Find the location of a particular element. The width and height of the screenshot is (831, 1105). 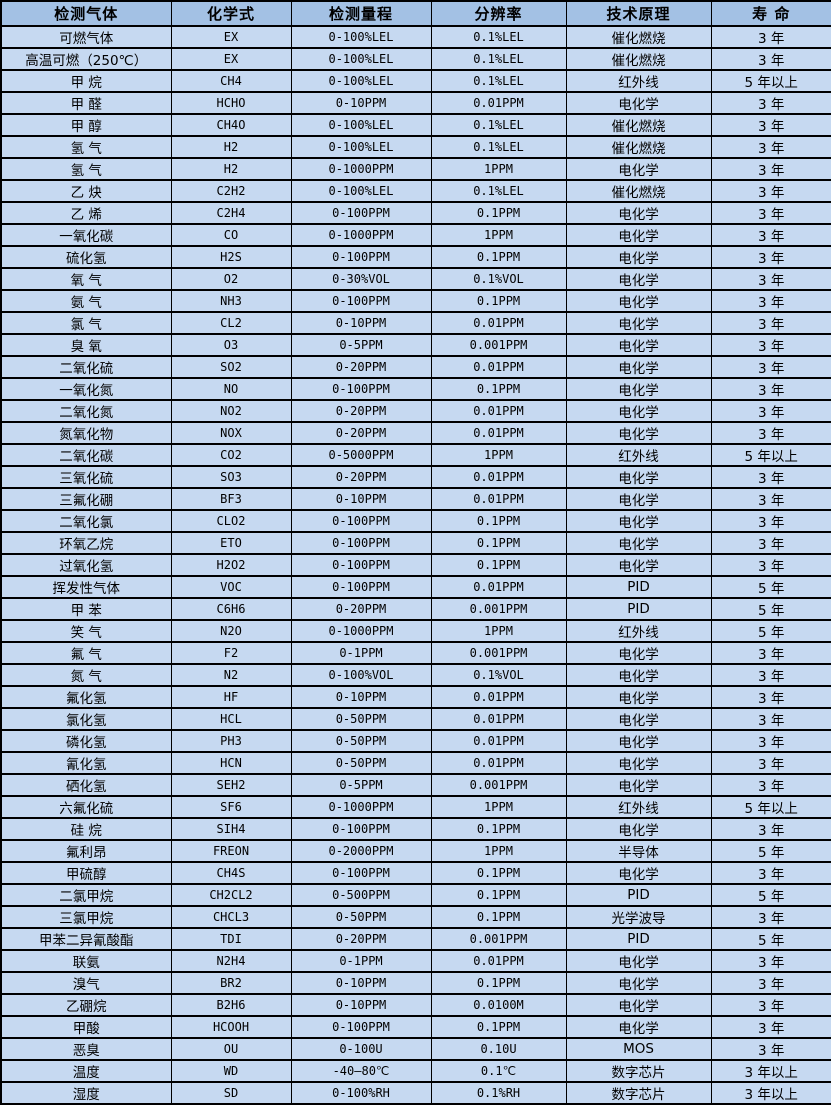

table-row: 二氧化硫 SO2 0-20PPM 0.01PPM 电化学 3 年 is located at coordinates (415, 367).